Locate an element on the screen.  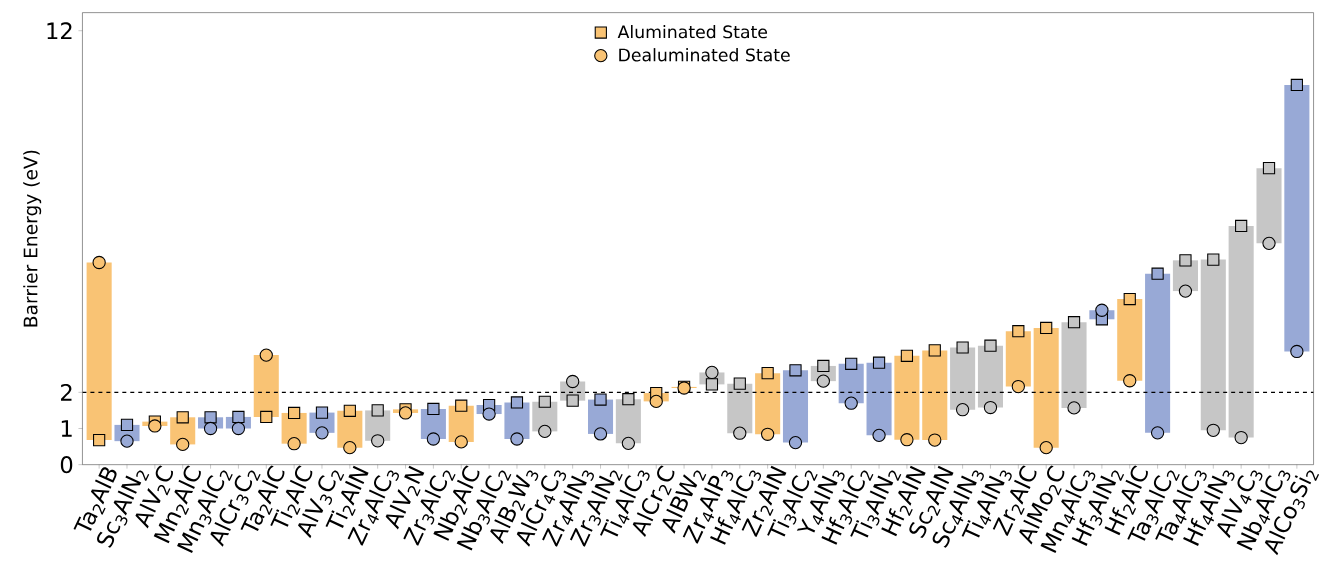
legend-label: Dealuminated State is located at coordinates (704, 54).